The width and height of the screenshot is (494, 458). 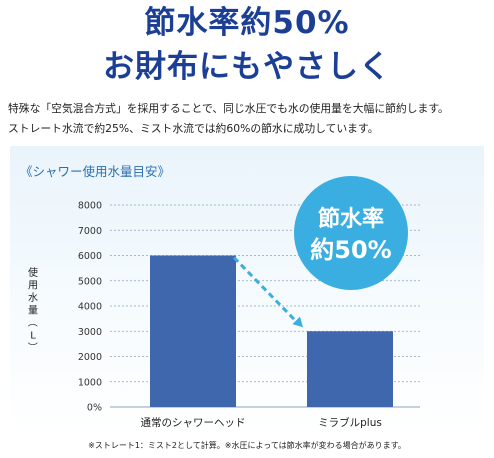 What do you see at coordinates (95, 171) in the screenshot?
I see `chart-title: 《シャワー使用水量目安》` at bounding box center [95, 171].